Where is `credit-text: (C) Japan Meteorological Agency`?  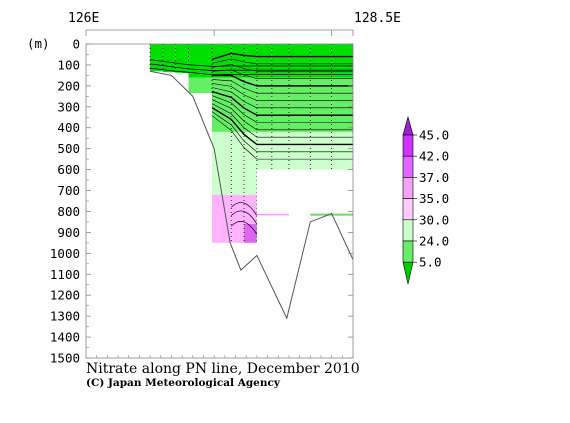
credit-text: (C) Japan Meteorological Agency is located at coordinates (183, 383).